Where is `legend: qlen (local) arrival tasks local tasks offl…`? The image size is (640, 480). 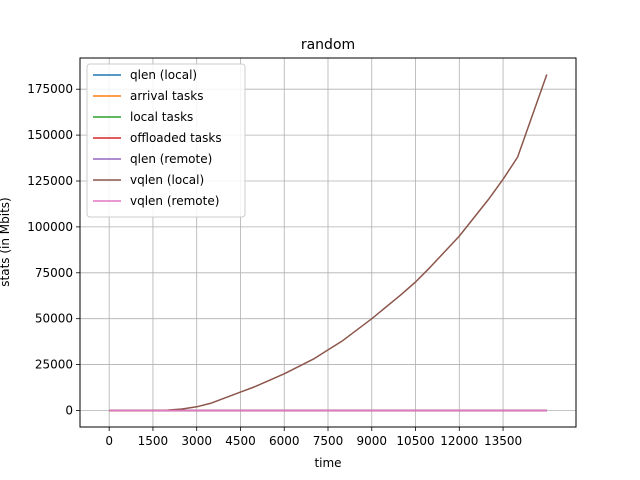 legend: qlen (local) arrival tasks local tasks offl… is located at coordinates (166, 140).